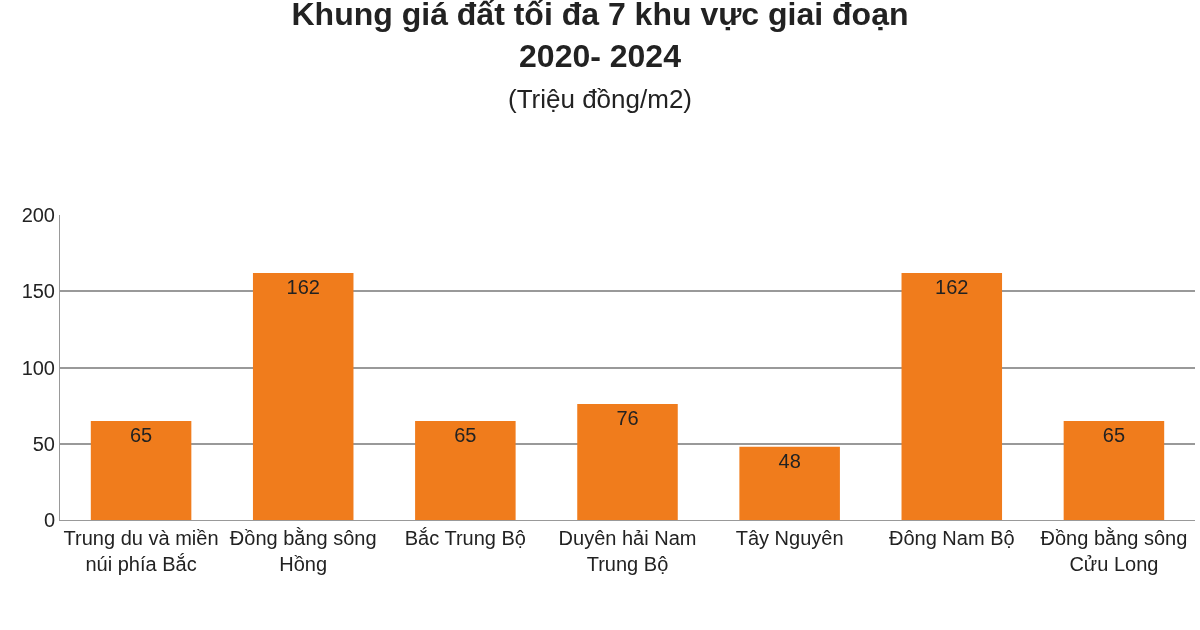  Describe the element at coordinates (38, 367) in the screenshot. I see `y-tick-label: 100` at that location.